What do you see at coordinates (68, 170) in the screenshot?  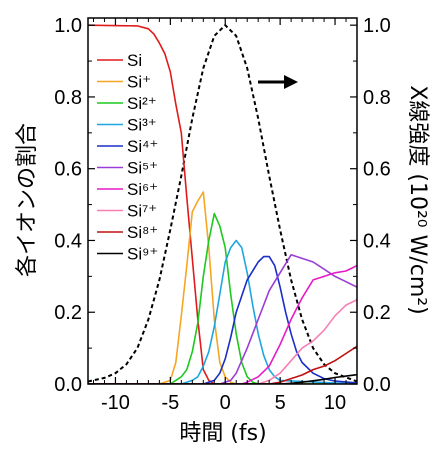 I see `y-left-tick-label: 0.6` at bounding box center [68, 170].